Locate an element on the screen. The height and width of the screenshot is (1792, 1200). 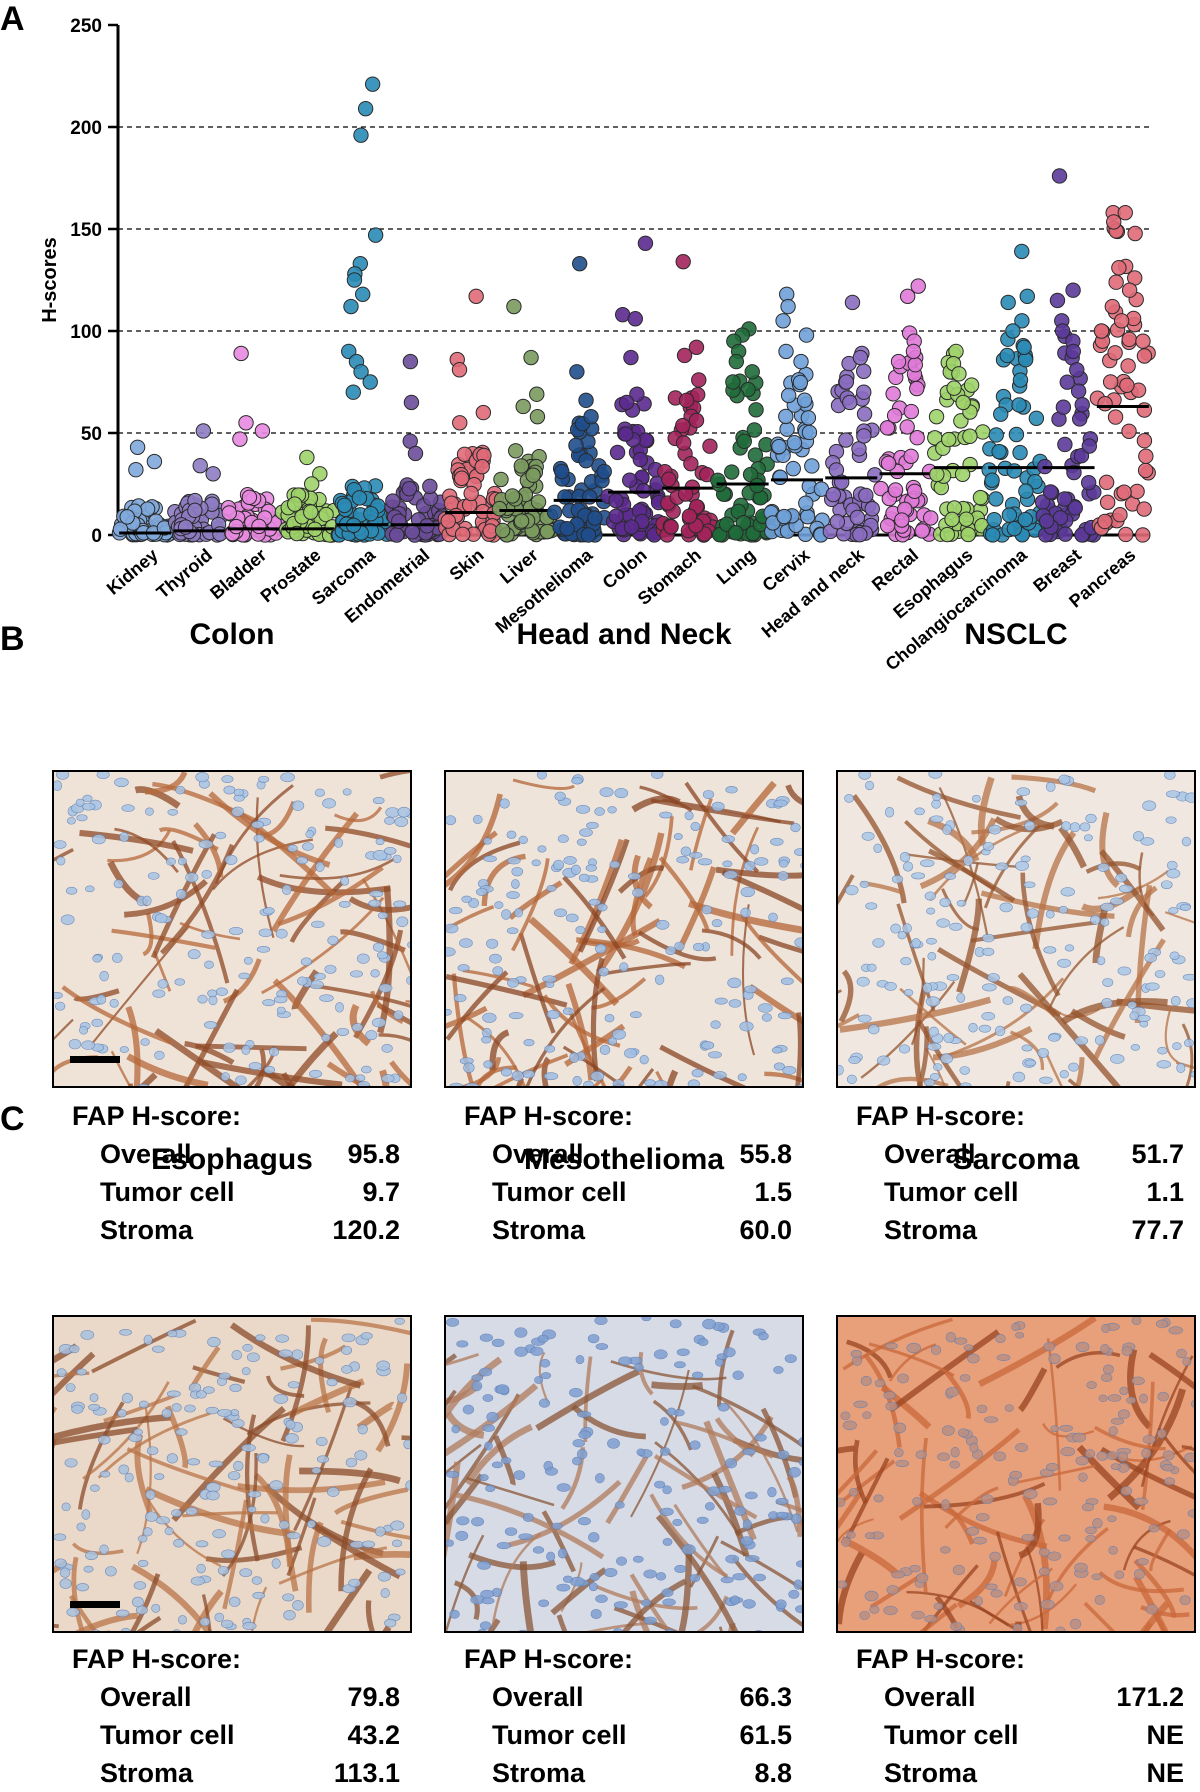
y-tick-label: 0 is located at coordinates (96, 536).